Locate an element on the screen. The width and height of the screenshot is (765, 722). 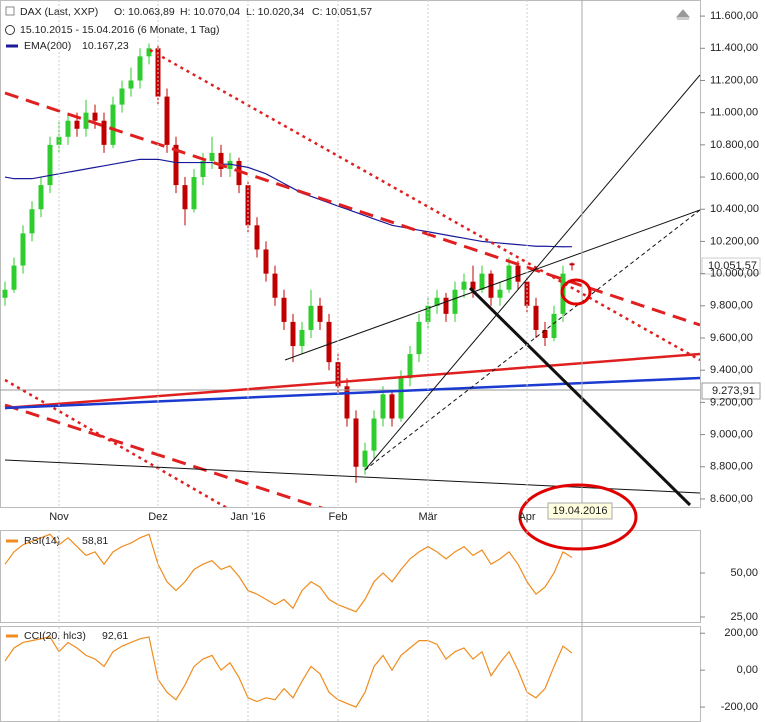
y-tick-label: 11.200,00 is located at coordinates (734, 80).